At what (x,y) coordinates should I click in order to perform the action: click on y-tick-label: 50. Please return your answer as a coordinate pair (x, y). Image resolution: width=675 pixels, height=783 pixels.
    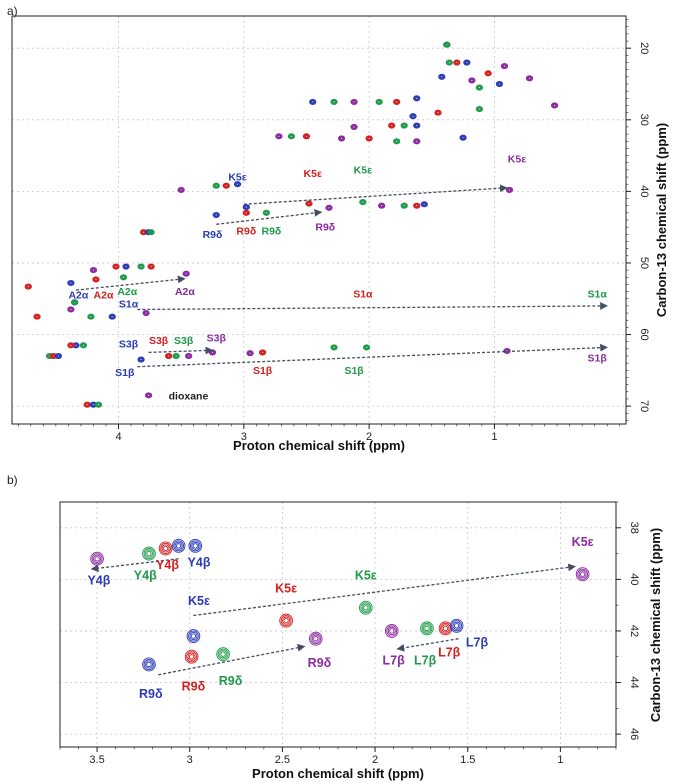
    Looking at the image, I should click on (644, 263).